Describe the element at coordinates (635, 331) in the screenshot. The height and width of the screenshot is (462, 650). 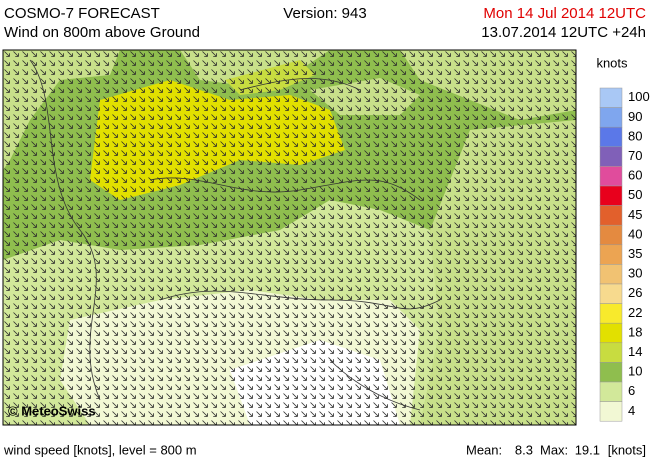
I see `legend-label: 18` at that location.